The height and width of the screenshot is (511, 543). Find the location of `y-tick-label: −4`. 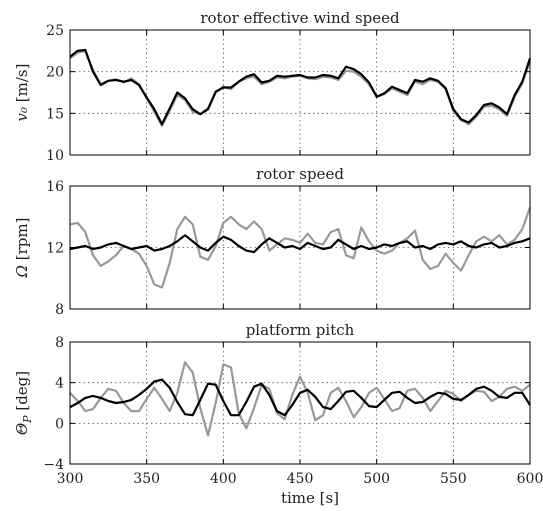

y-tick-label: −4 is located at coordinates (53, 465).